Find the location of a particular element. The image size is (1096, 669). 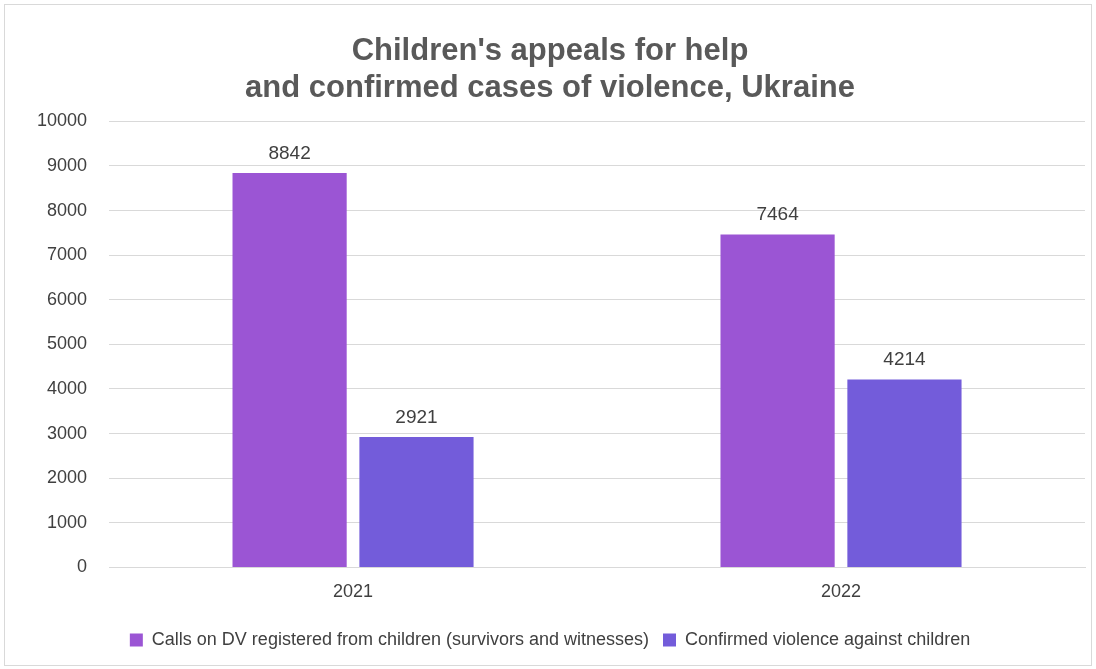

y-tick-label: 8000 is located at coordinates (67, 209).